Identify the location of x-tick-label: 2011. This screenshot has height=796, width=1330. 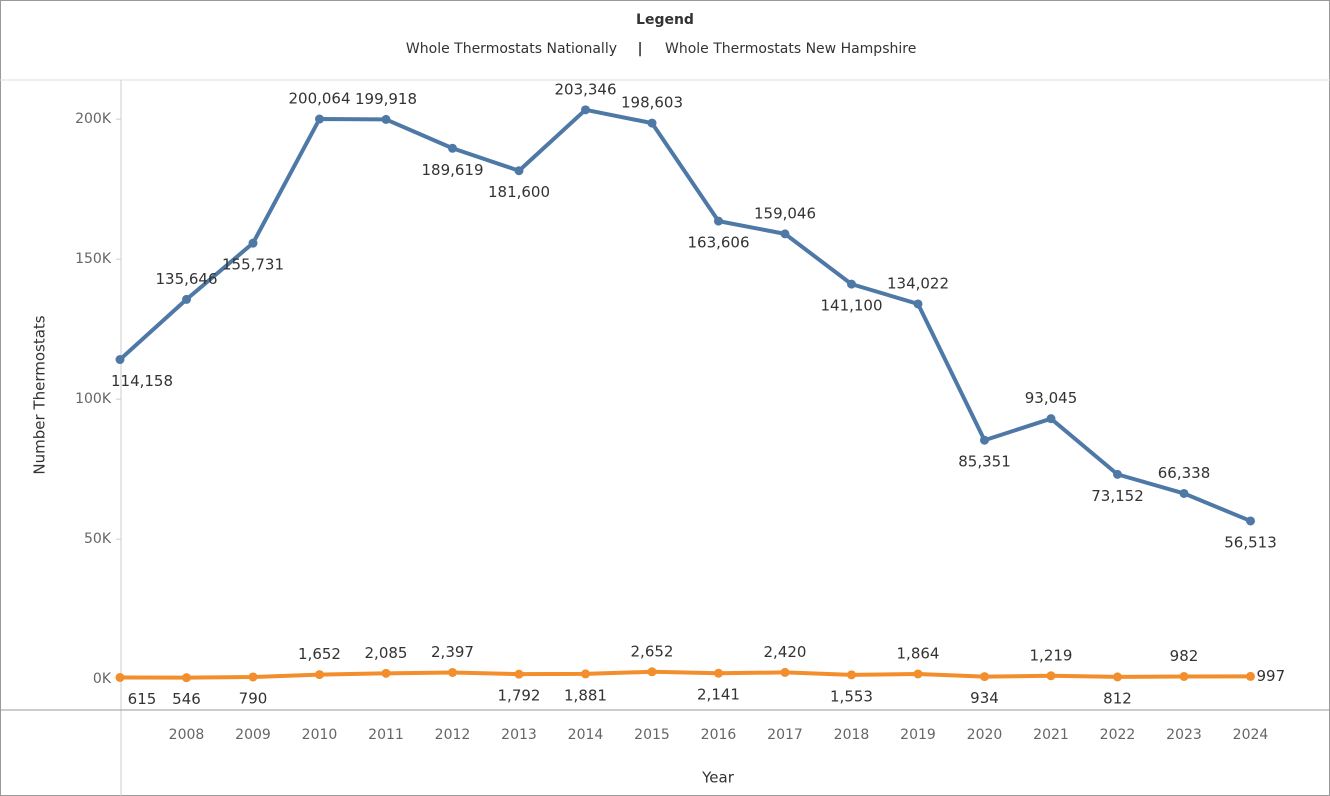
(386, 735).